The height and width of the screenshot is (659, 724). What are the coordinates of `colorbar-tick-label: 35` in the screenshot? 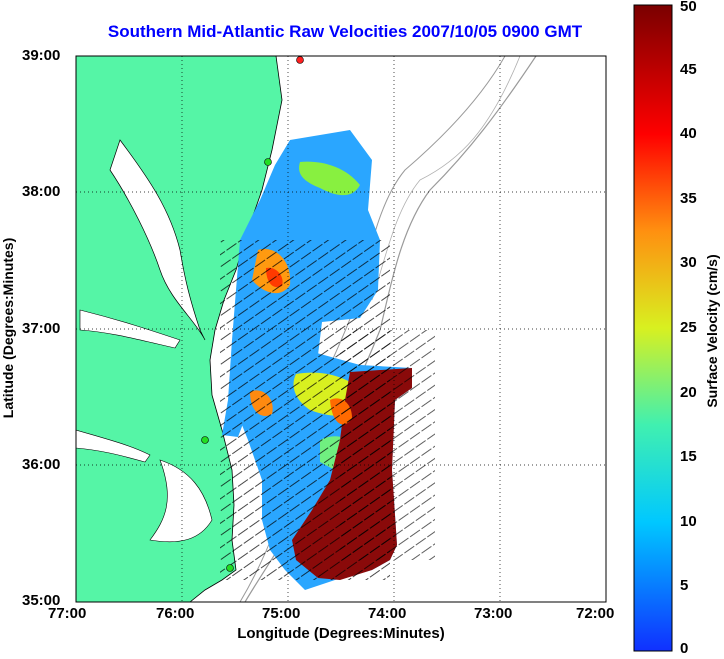 It's located at (688, 198).